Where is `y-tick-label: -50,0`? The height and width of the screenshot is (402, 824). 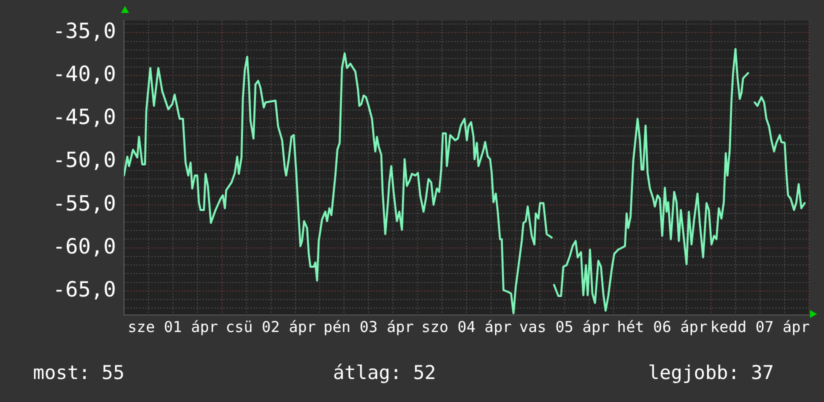
y-tick-label: -50,0 is located at coordinates (84, 160).